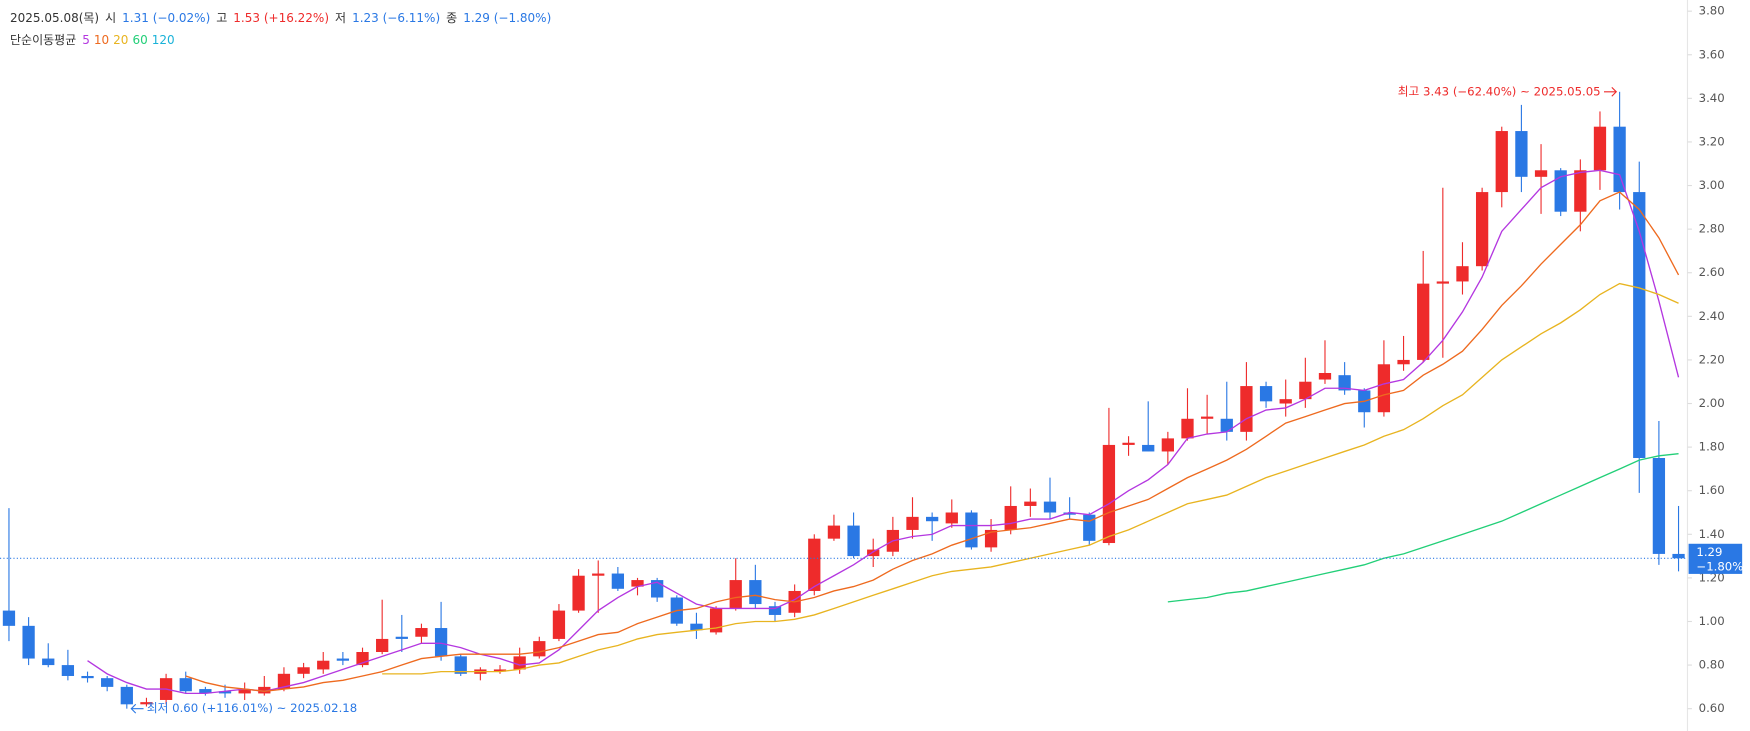 Image resolution: width=1750 pixels, height=731 pixels. Describe the element at coordinates (43, 40) in the screenshot. I see `legend-title: 단순이동평균` at that location.